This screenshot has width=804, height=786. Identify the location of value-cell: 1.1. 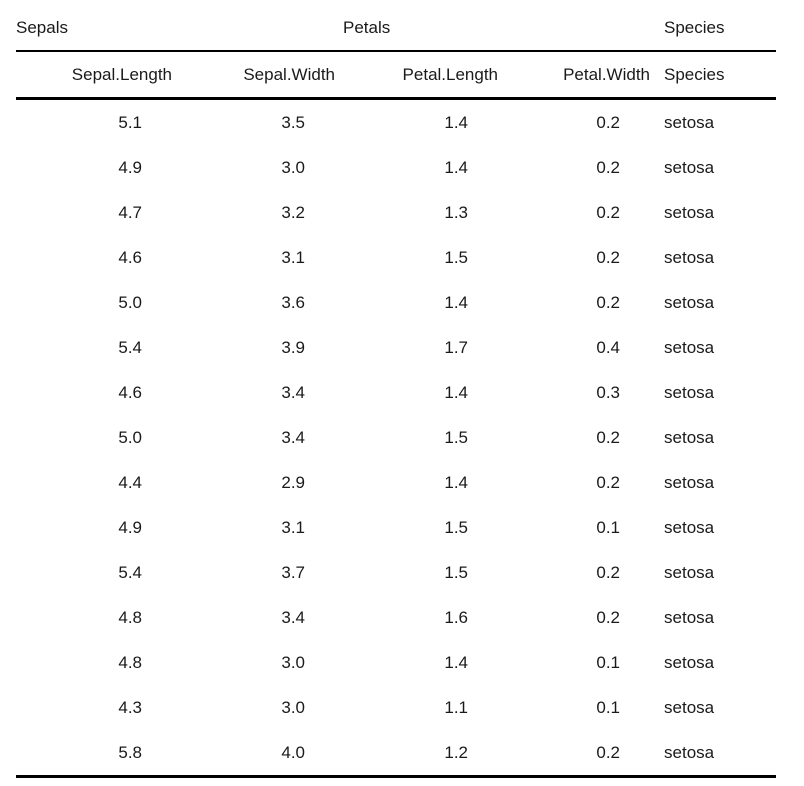
(456, 707).